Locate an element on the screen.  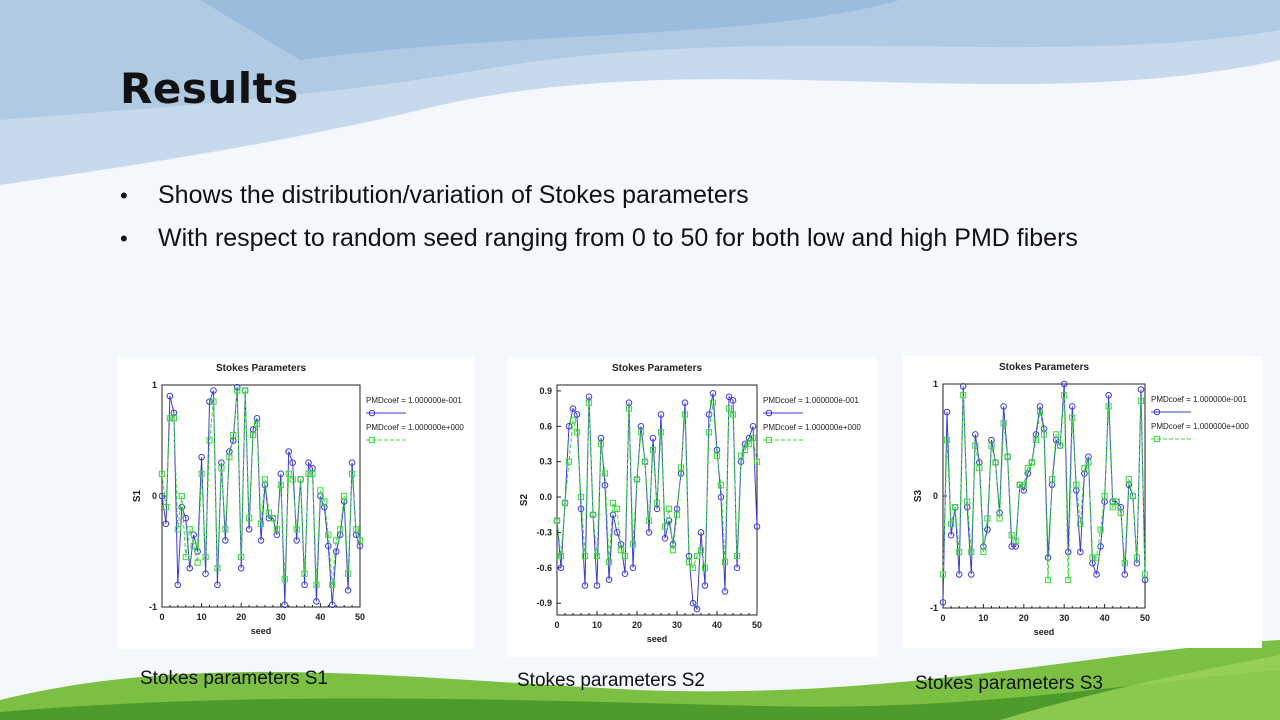
legend-marker-circle is located at coordinates (1157, 412).